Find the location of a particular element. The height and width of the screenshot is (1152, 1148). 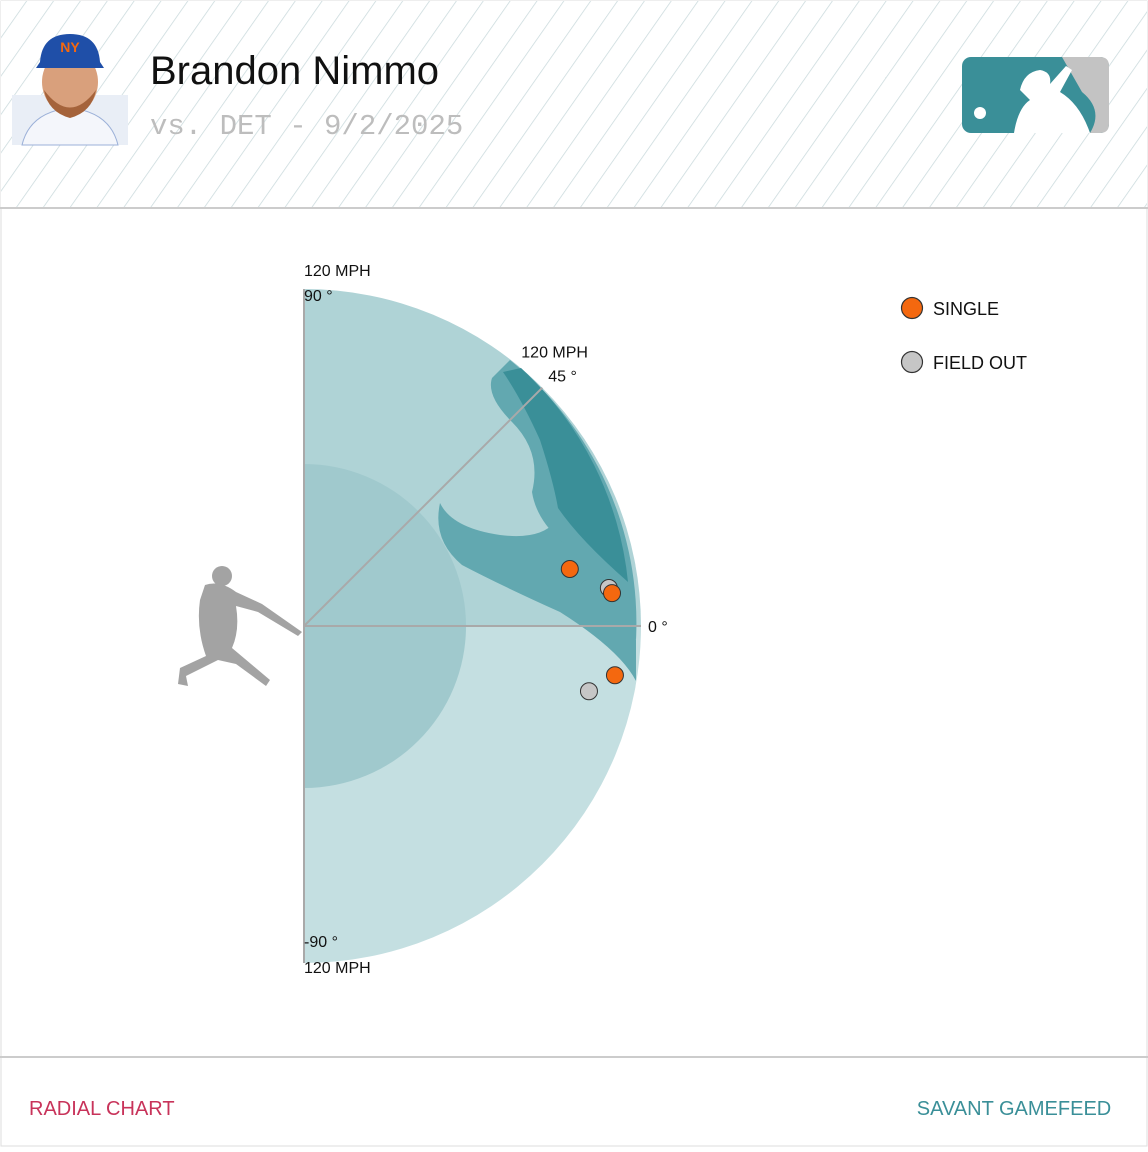

angle-label: 0 ° is located at coordinates (658, 627).